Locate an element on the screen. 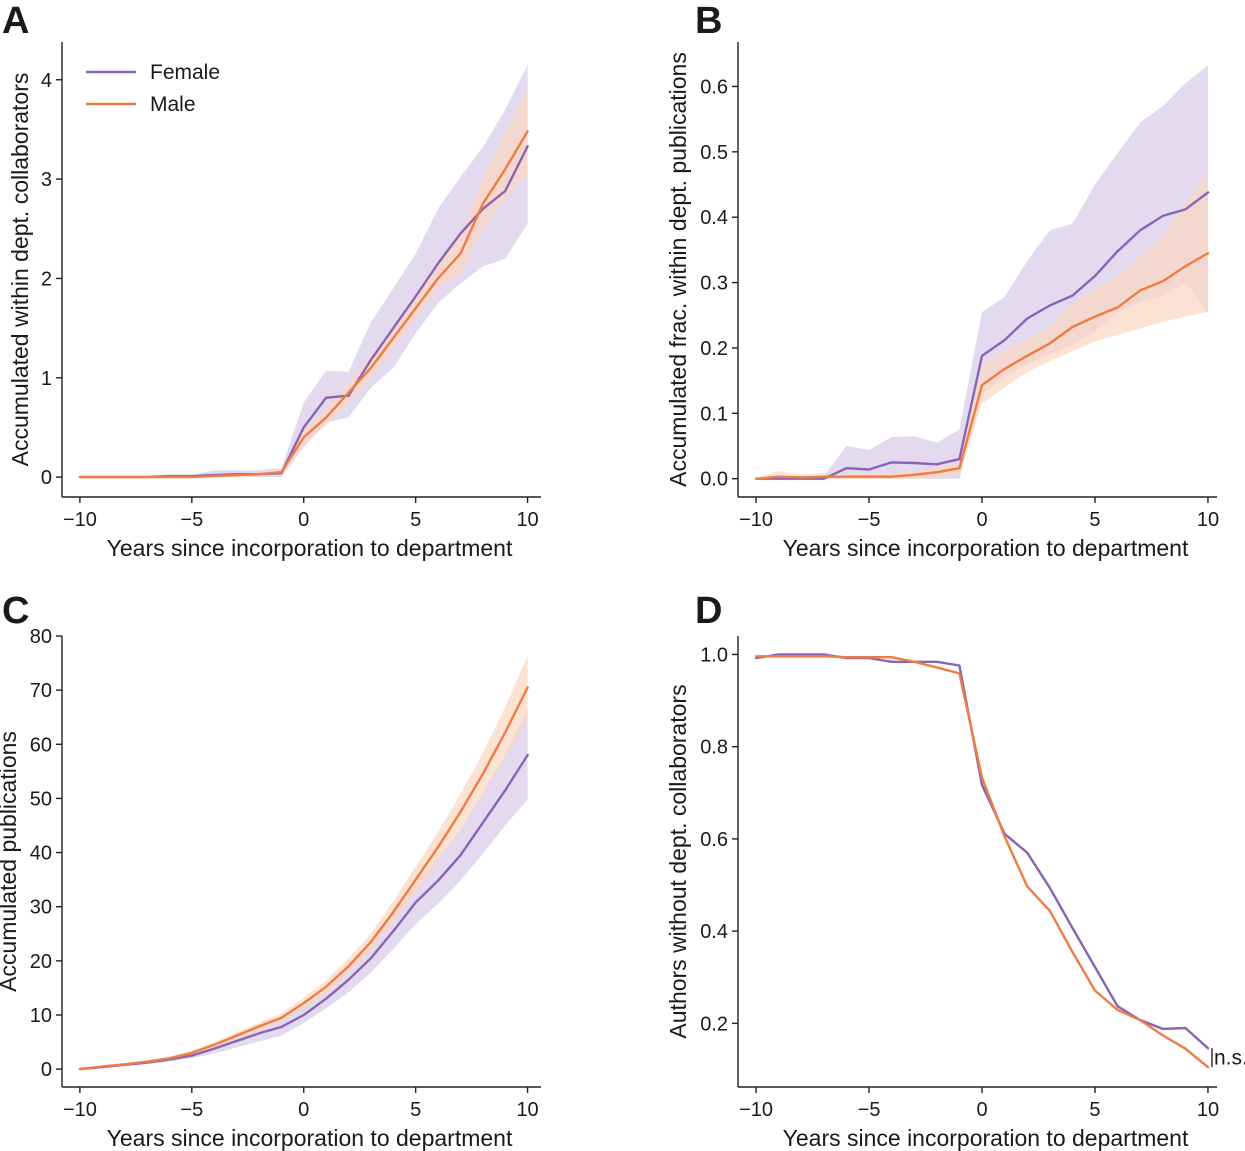 The height and width of the screenshot is (1151, 1245). y-tick-label-c: 0 is located at coordinates (46, 1070).